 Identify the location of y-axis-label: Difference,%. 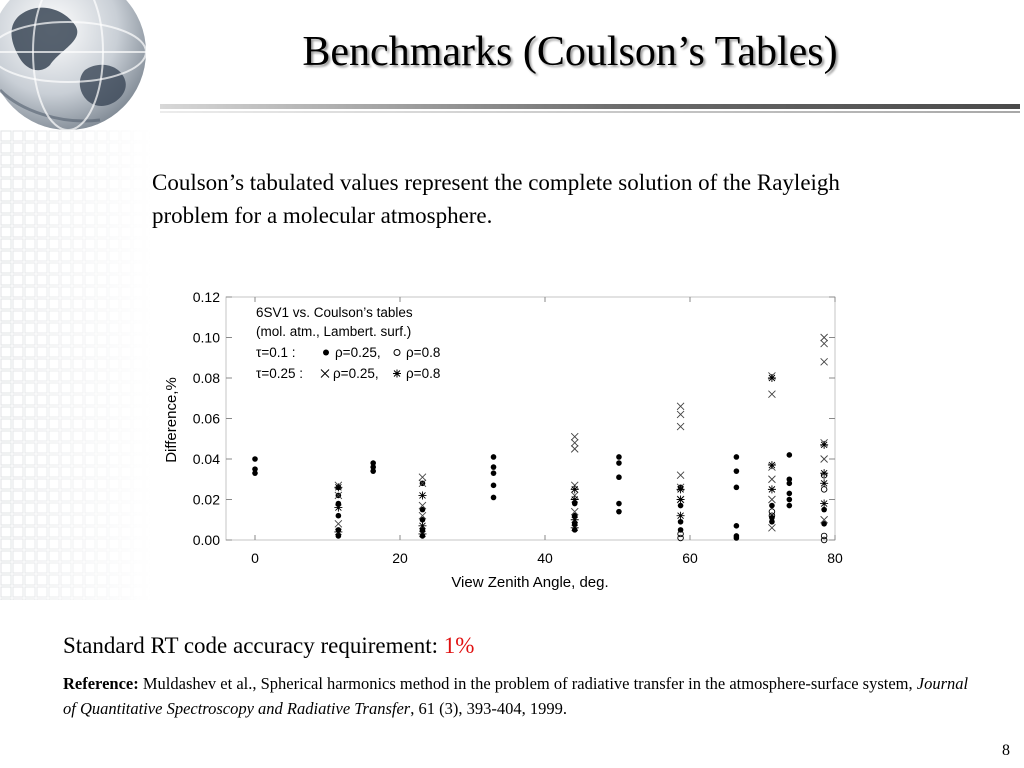
(171, 420).